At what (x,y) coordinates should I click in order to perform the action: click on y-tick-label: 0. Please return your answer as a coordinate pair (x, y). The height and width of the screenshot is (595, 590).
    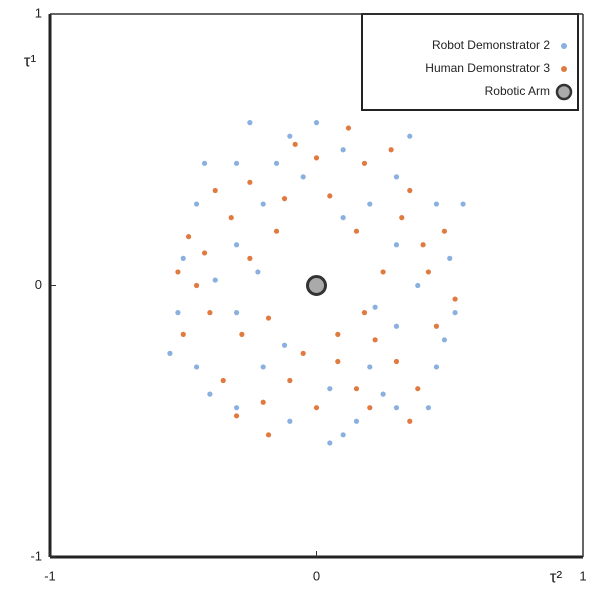
    Looking at the image, I should click on (38, 284).